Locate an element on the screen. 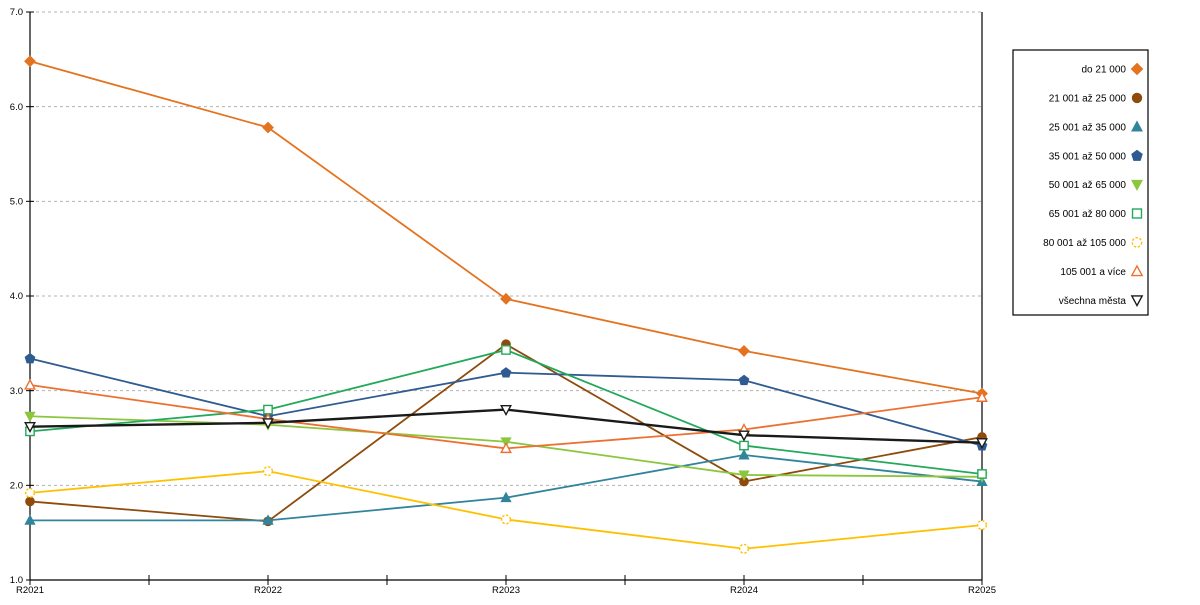  y-axis-tick-label: 1.0 is located at coordinates (16, 580).